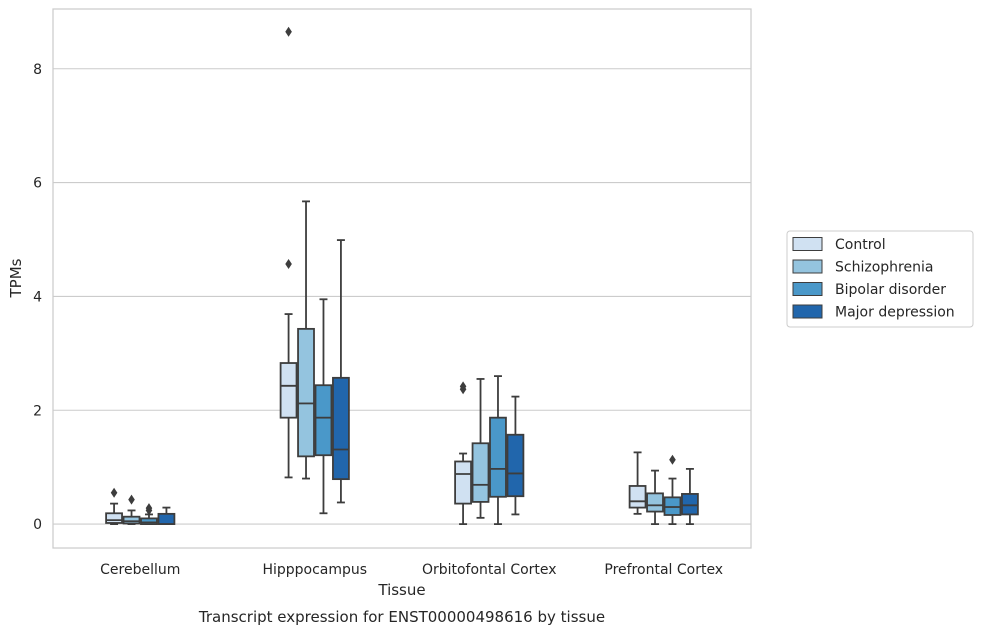 This screenshot has width=983, height=638. Describe the element at coordinates (37, 411) in the screenshot. I see `y-tick-label: 2` at that location.